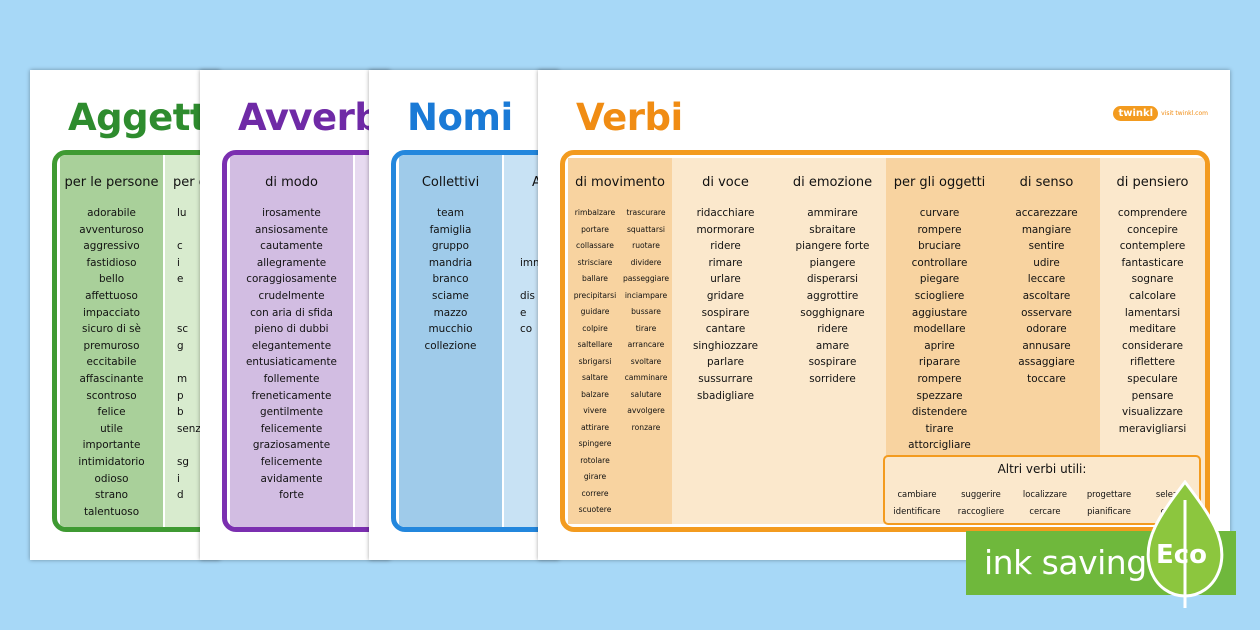 This screenshot has width=1260, height=630. What do you see at coordinates (1152, 378) in the screenshot?
I see `list-item: speculare` at bounding box center [1152, 378].